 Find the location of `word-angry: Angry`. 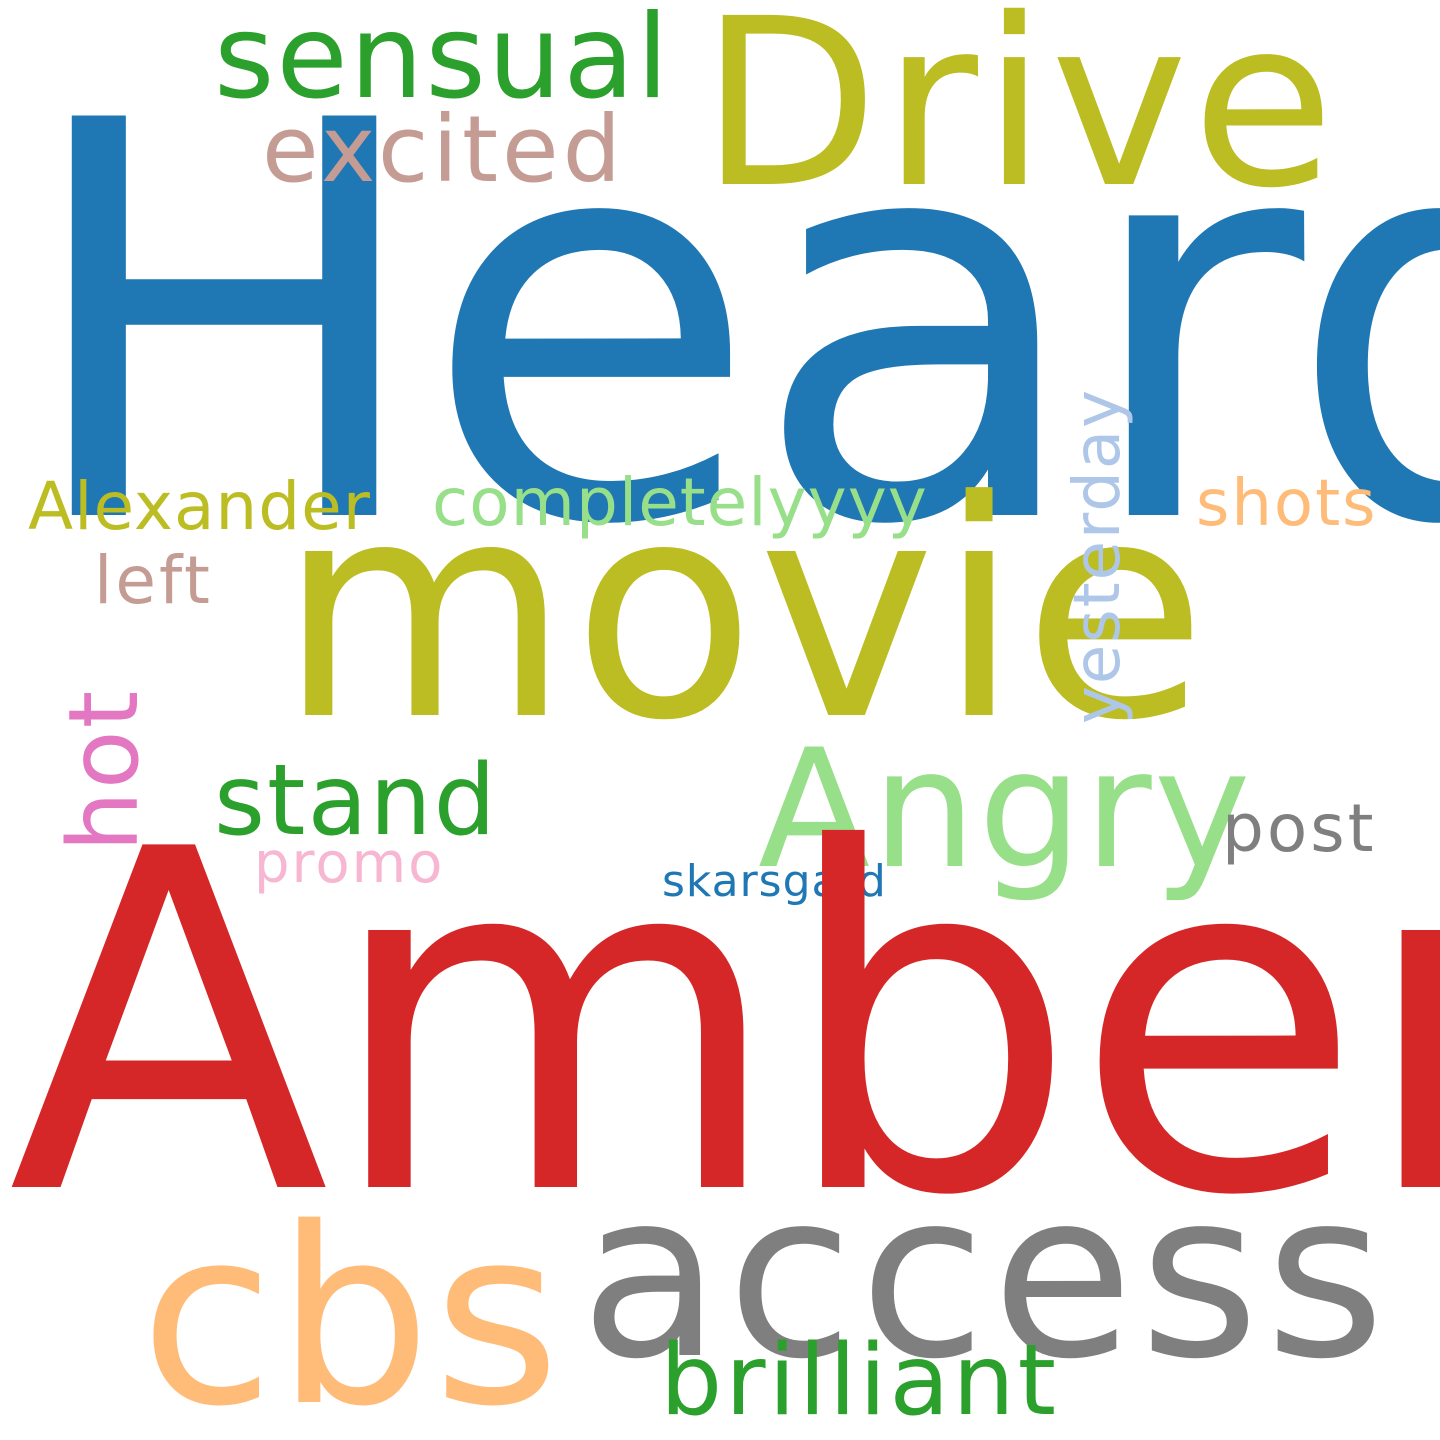

word-angry: Angry is located at coordinates (1005, 809).